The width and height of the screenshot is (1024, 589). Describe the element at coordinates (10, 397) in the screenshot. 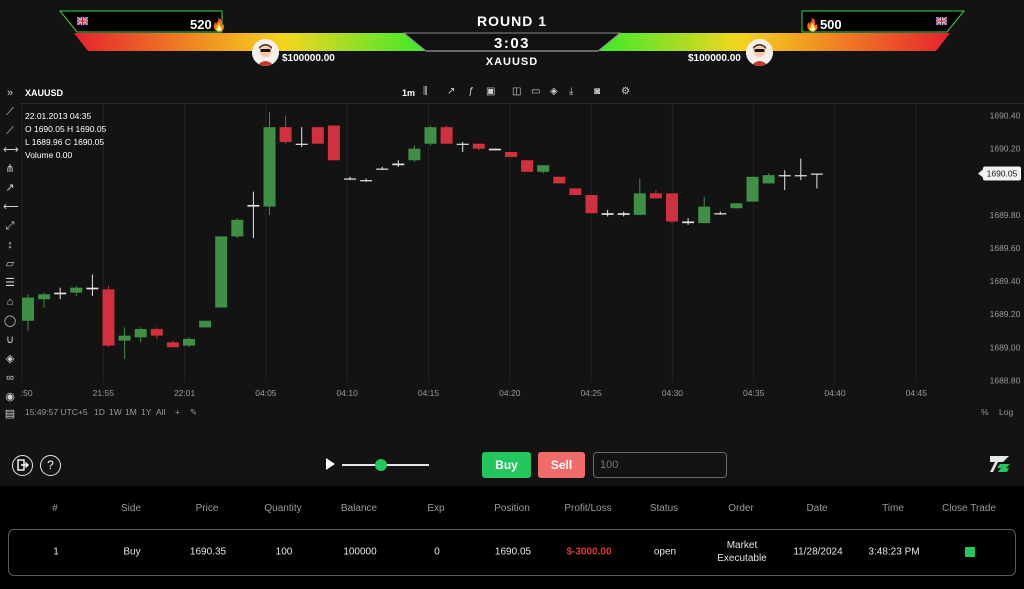

I see `eye-icon: ◉` at that location.